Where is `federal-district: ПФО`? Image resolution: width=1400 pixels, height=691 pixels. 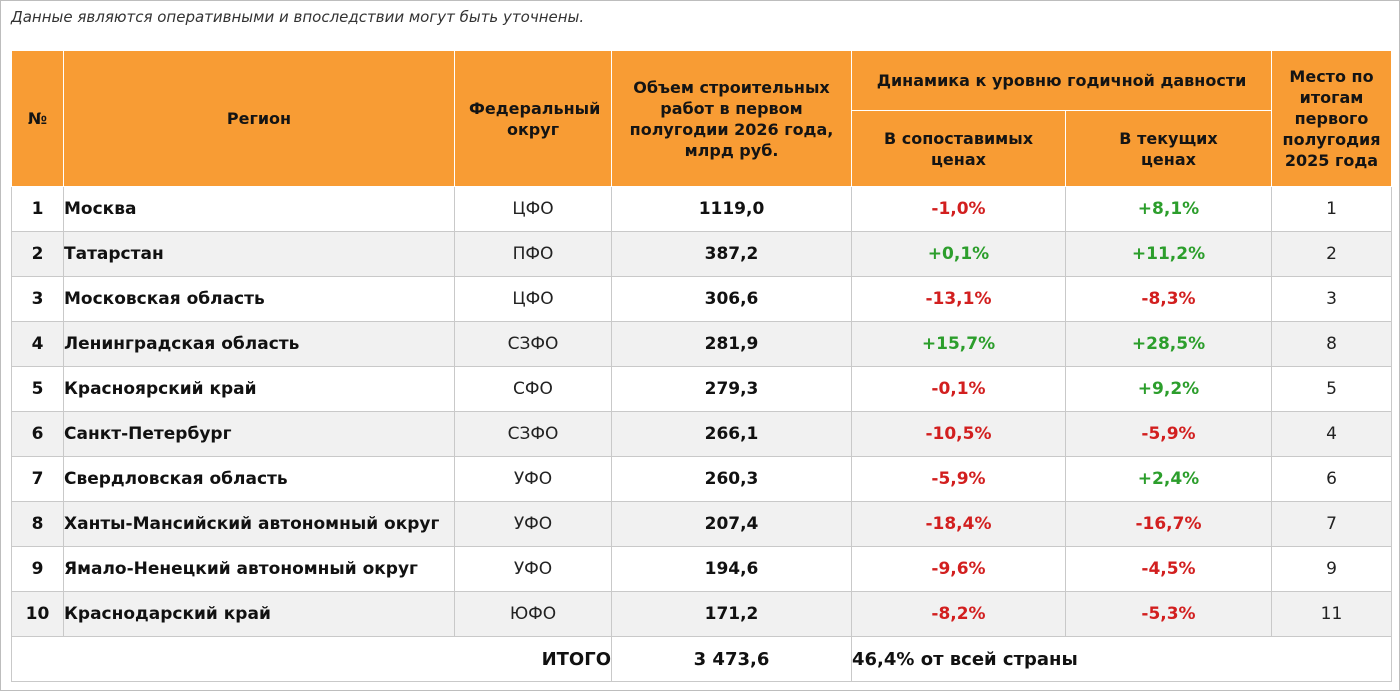
federal-district: ПФО is located at coordinates (533, 254).